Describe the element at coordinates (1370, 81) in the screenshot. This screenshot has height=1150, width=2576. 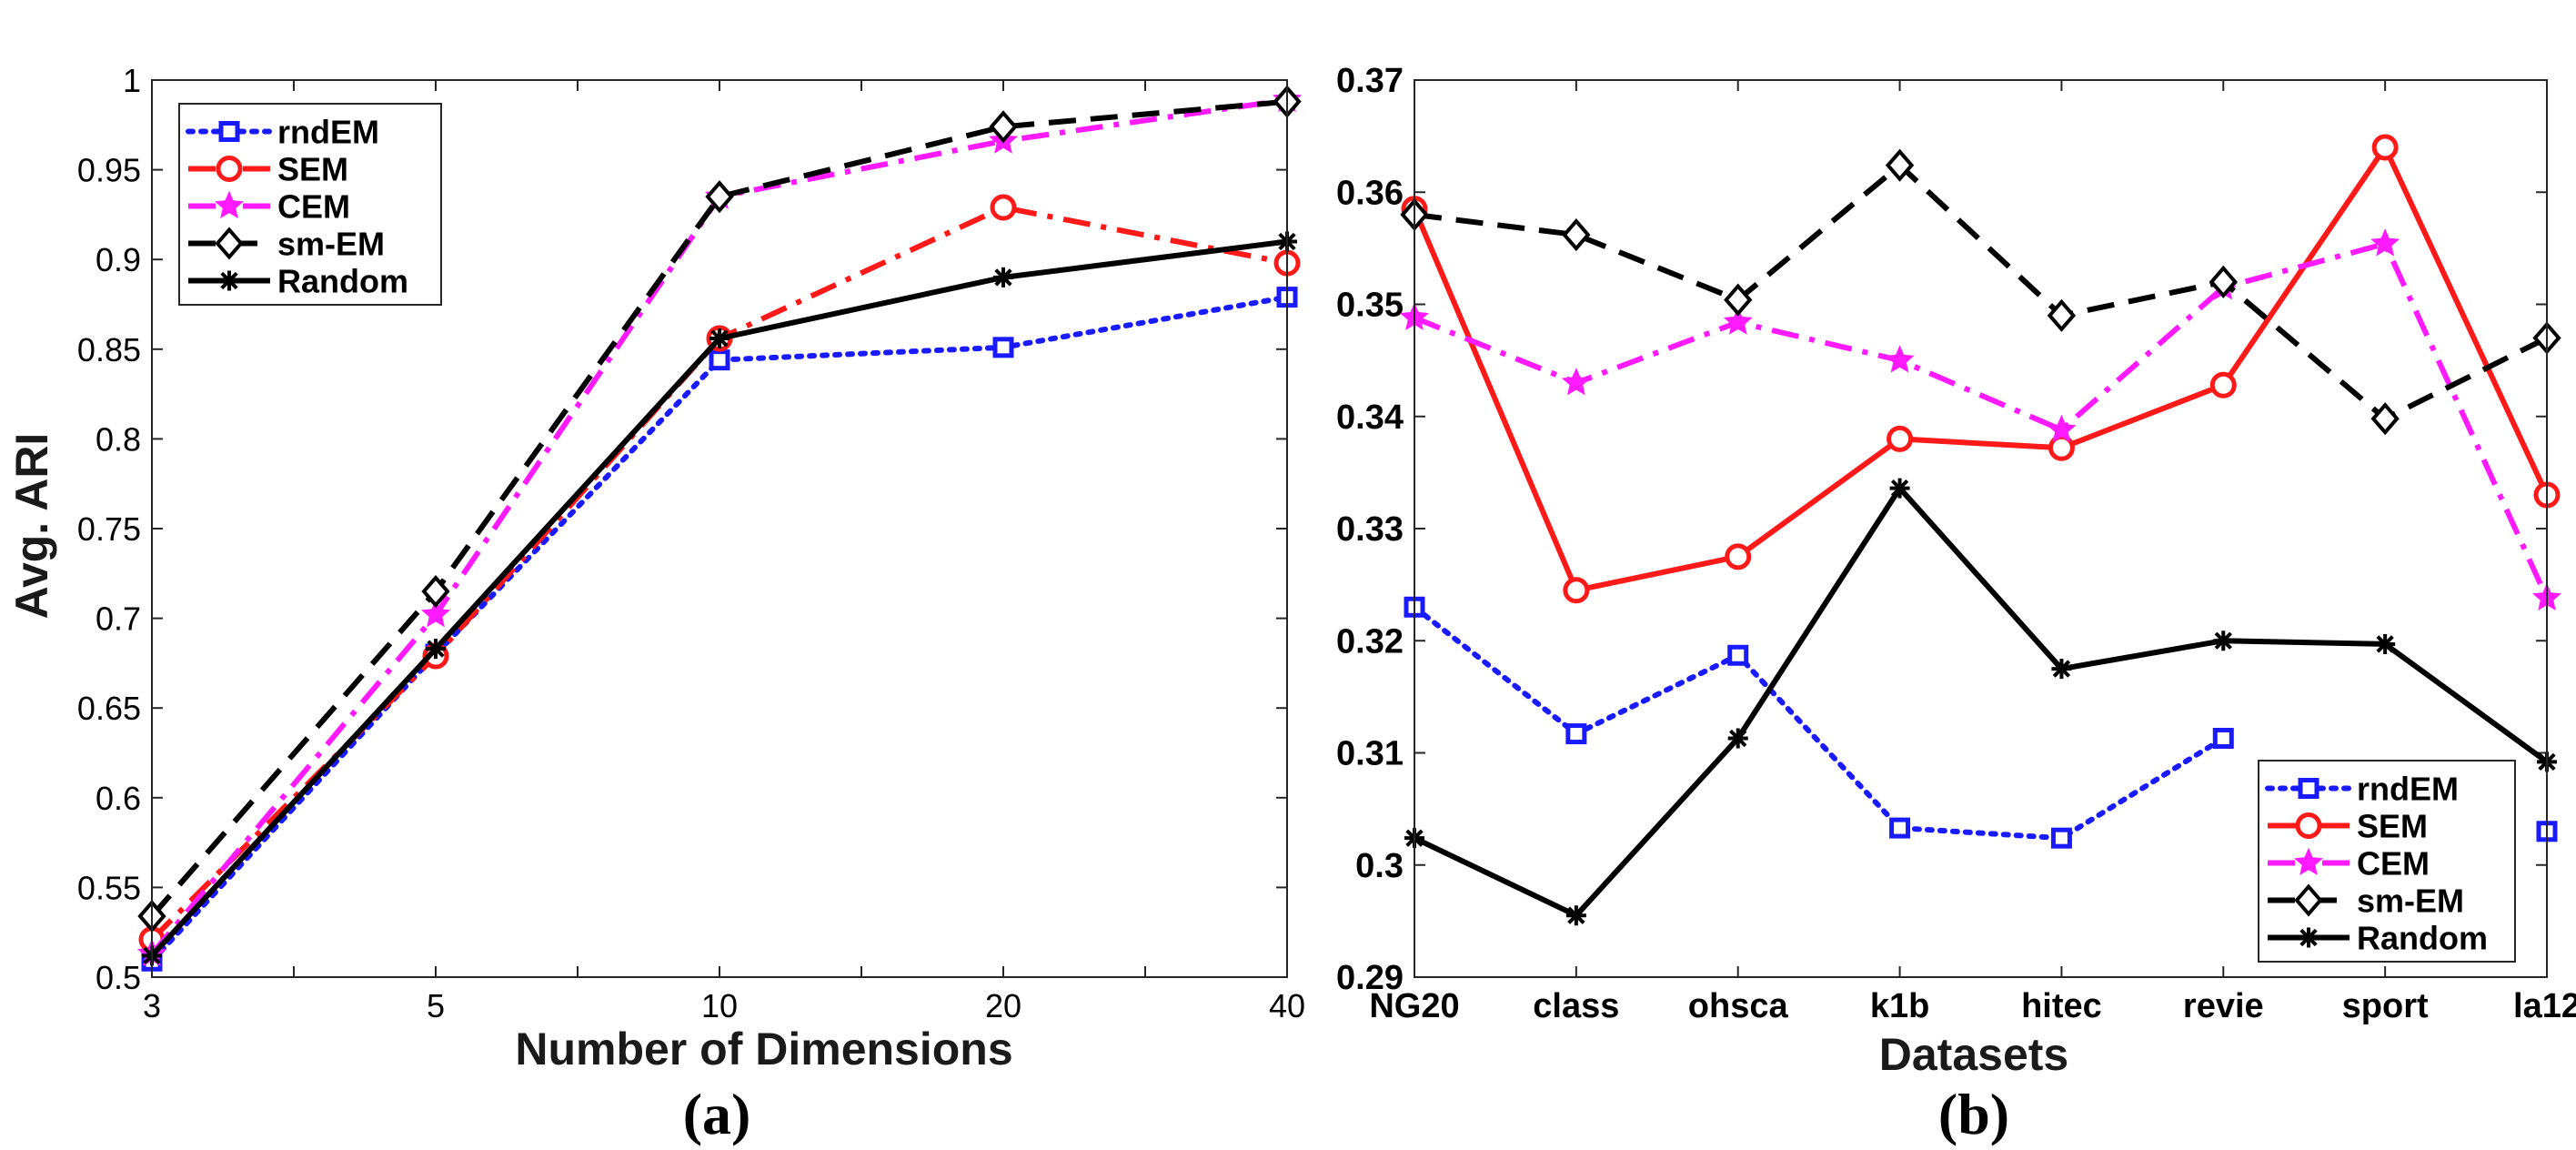
I see `y-tick-label: 0.37` at that location.